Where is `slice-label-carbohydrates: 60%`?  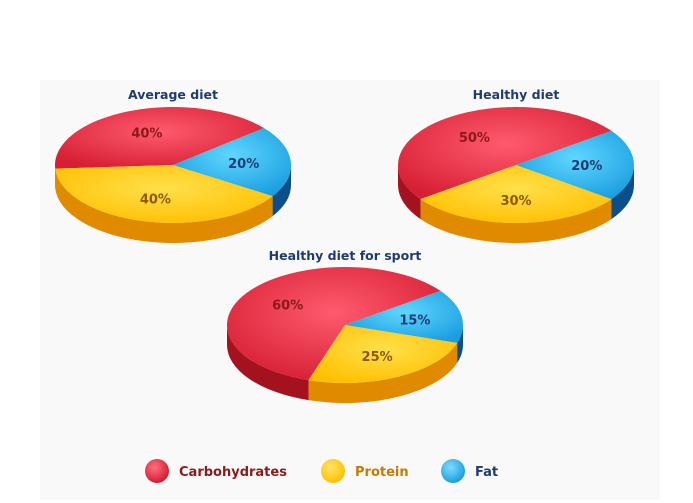 slice-label-carbohydrates: 60% is located at coordinates (287, 306).